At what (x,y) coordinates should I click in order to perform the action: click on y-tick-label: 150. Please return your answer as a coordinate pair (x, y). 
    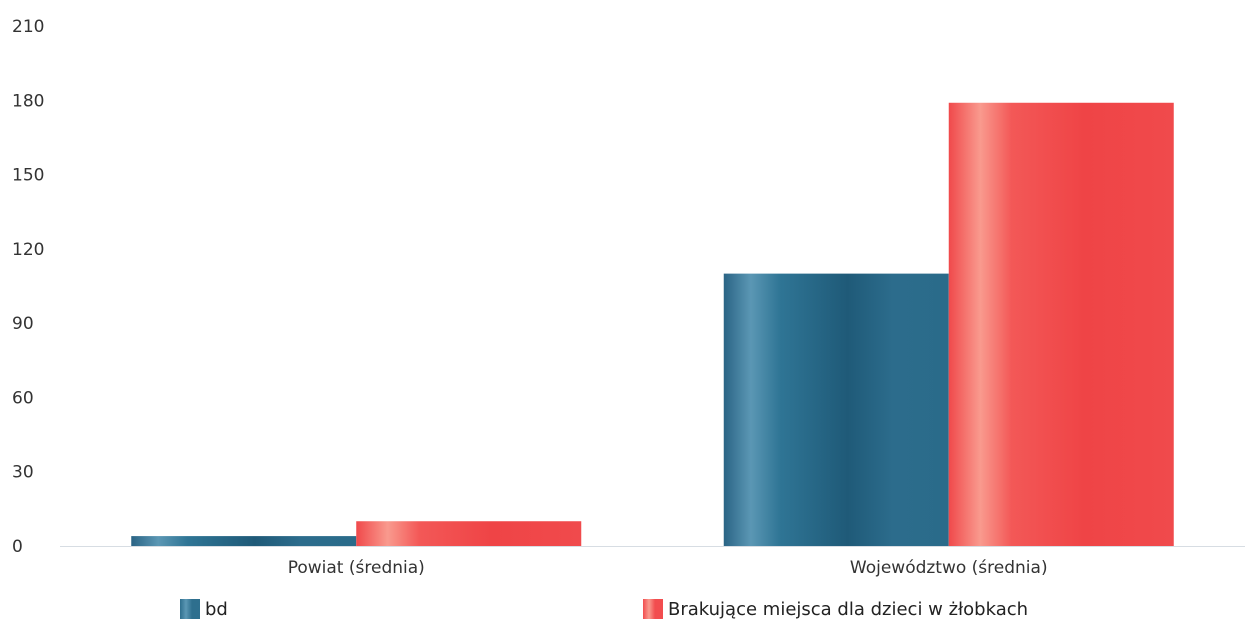
    Looking at the image, I should click on (28, 176).